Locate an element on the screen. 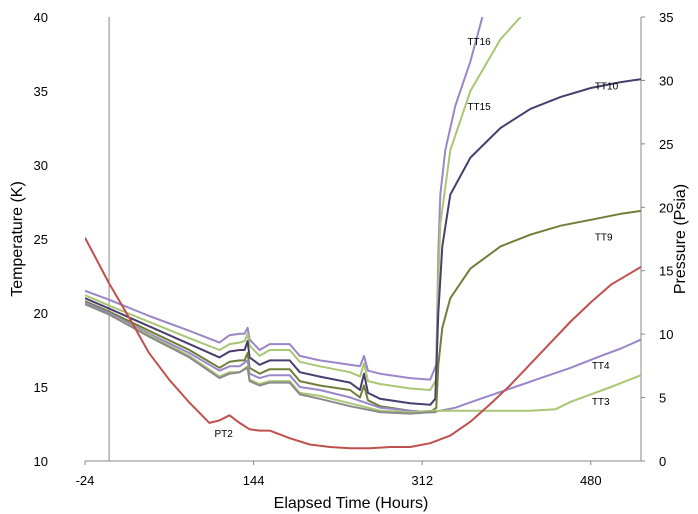 The image size is (698, 514). y2-tick-label: 0 is located at coordinates (662, 461).